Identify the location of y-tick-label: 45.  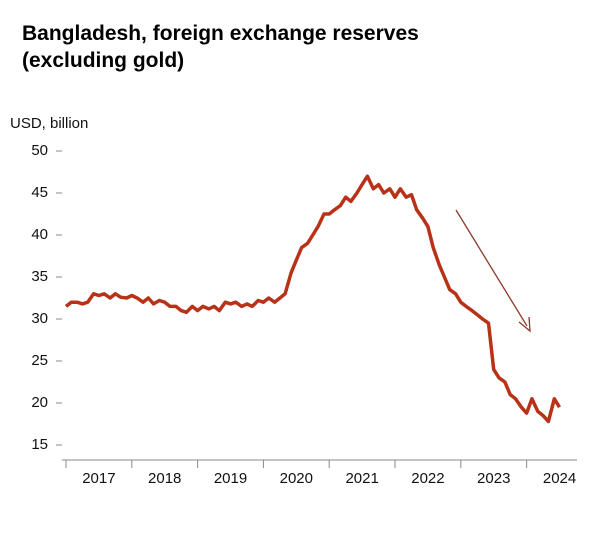
(39, 192).